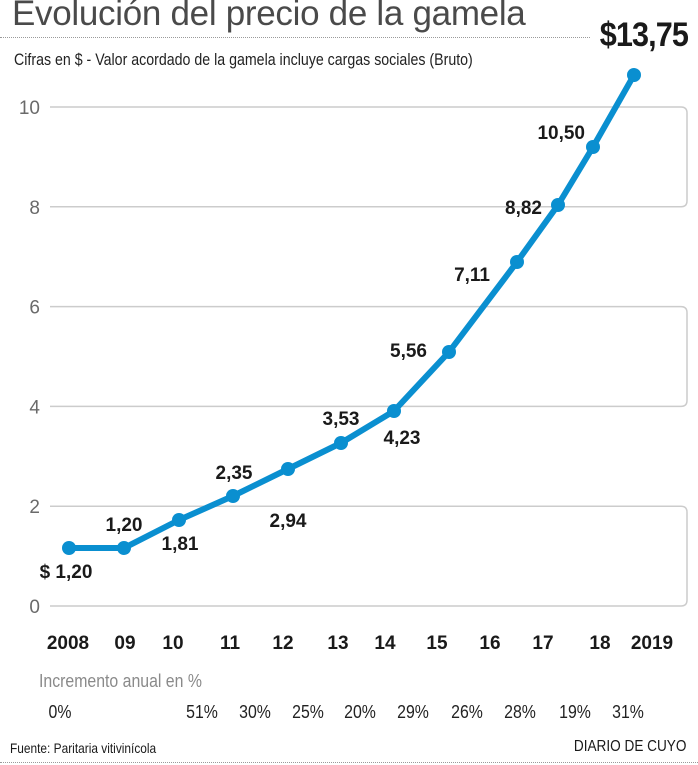  I want to click on x-tick-label: 11, so click(230, 643).